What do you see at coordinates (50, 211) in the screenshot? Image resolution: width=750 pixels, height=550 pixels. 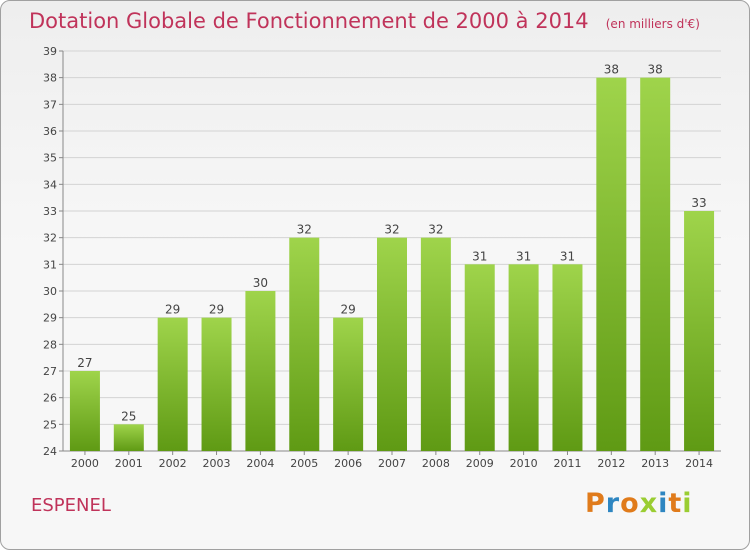 I see `y-tick-label: 33` at bounding box center [50, 211].